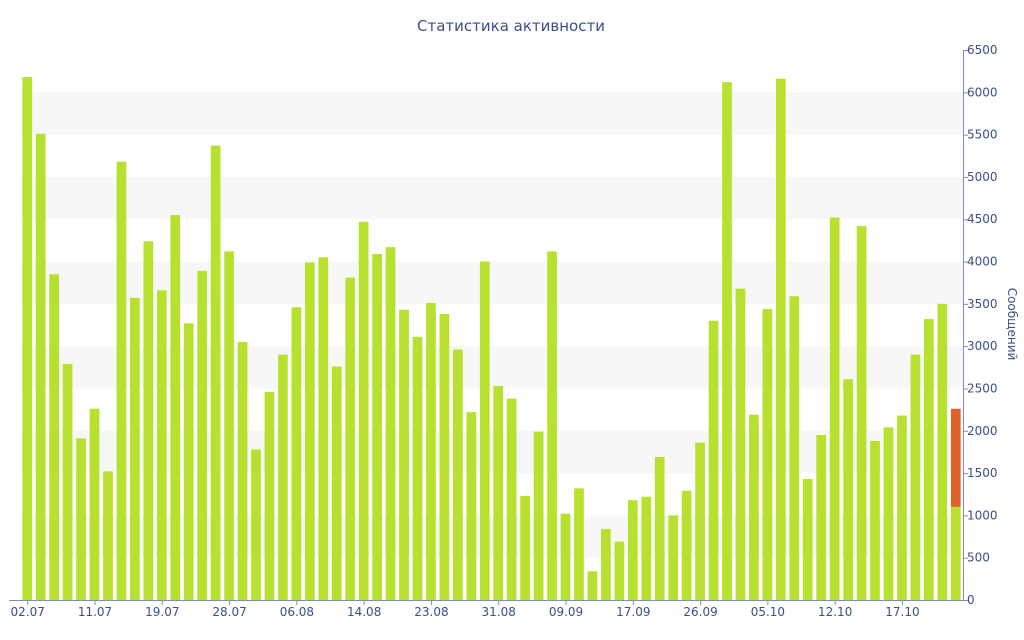  I want to click on x-tick-label: 31.08, so click(499, 612).